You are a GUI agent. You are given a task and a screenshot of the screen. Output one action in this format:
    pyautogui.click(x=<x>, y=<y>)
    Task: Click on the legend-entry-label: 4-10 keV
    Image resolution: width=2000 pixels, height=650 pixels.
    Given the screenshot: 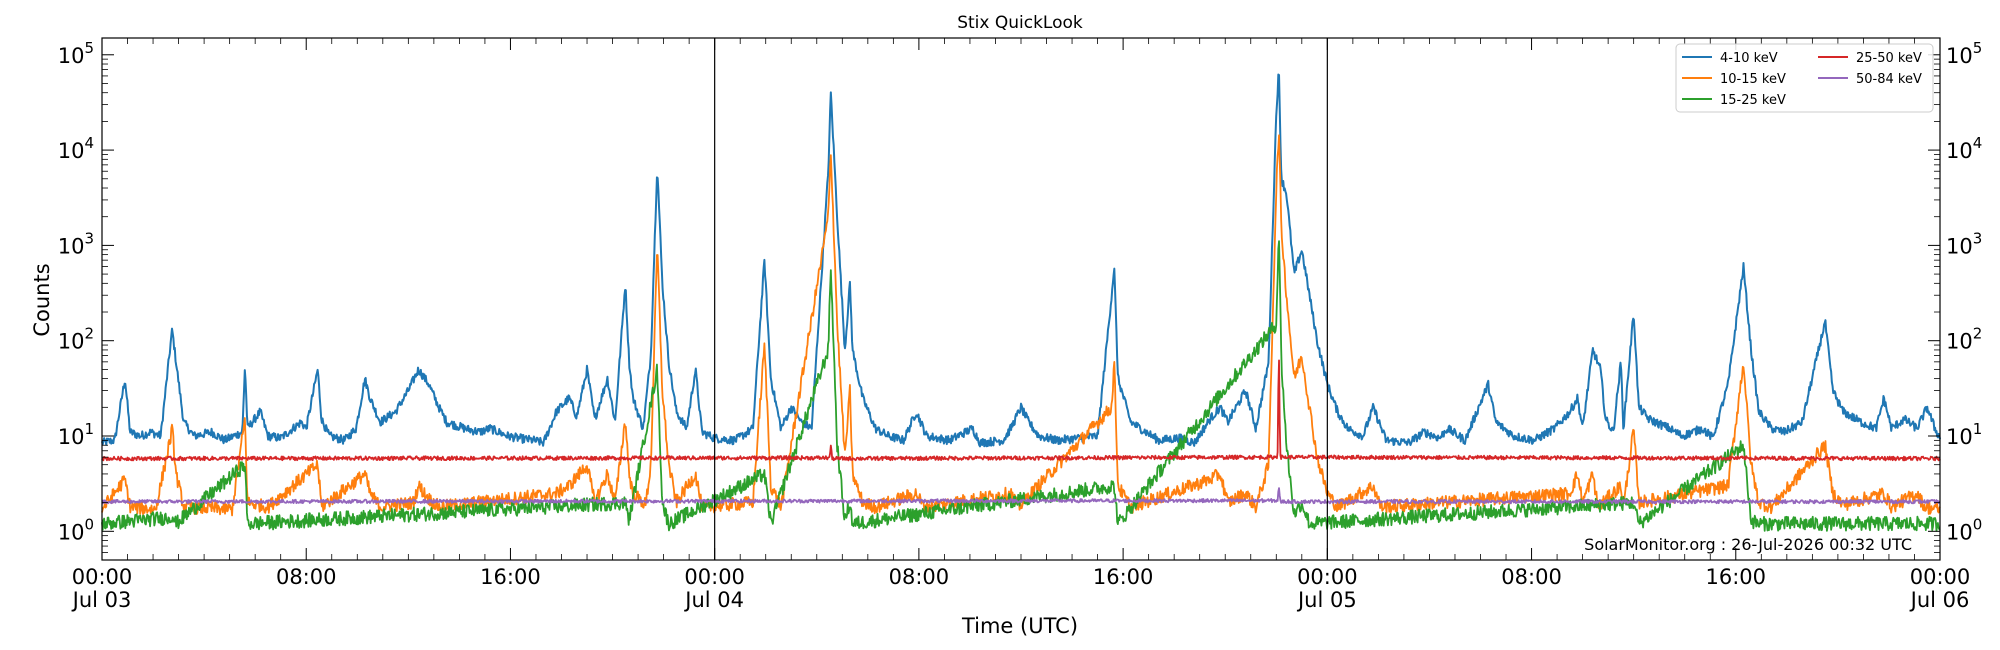 What is the action you would take?
    pyautogui.click(x=1749, y=58)
    